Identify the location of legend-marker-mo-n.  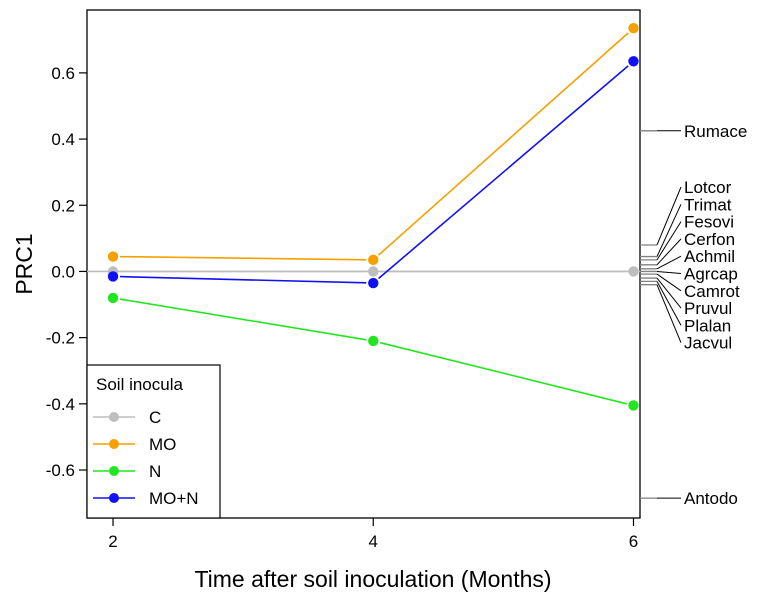
(114, 498).